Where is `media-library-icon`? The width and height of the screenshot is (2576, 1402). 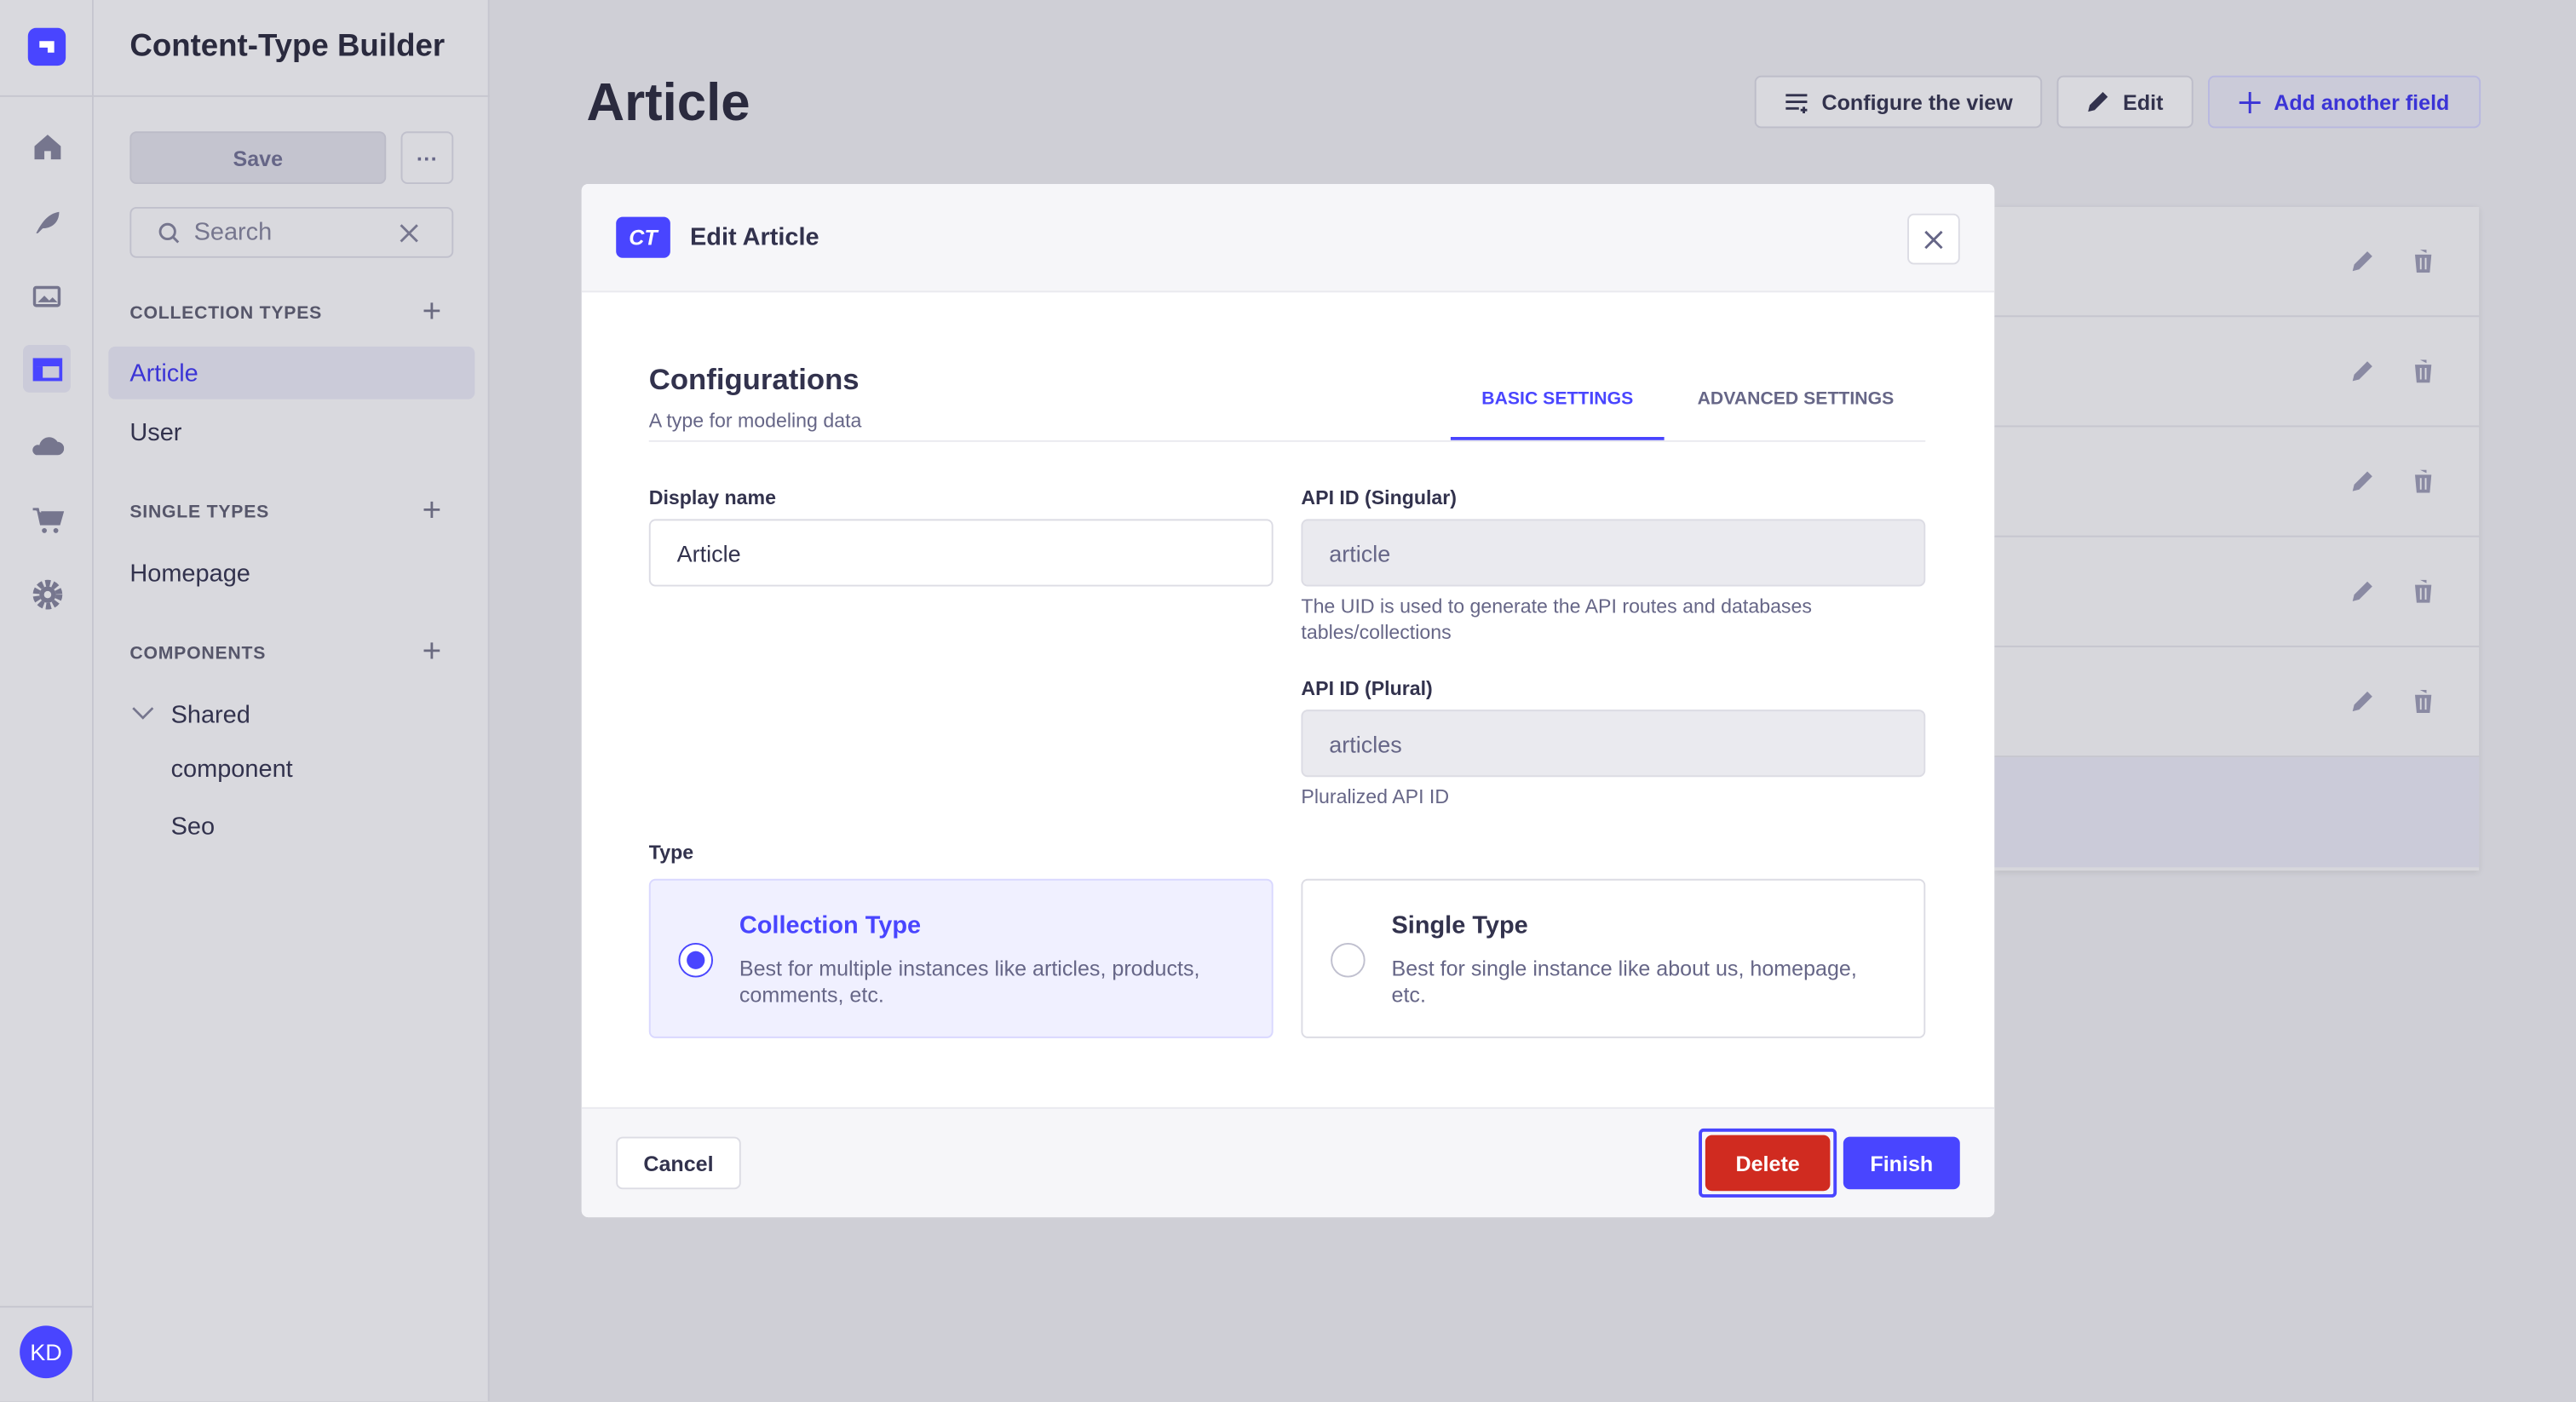
media-library-icon is located at coordinates (47, 295).